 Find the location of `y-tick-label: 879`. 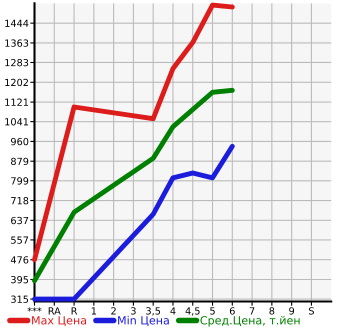

y-tick-label: 879 is located at coordinates (19, 162).